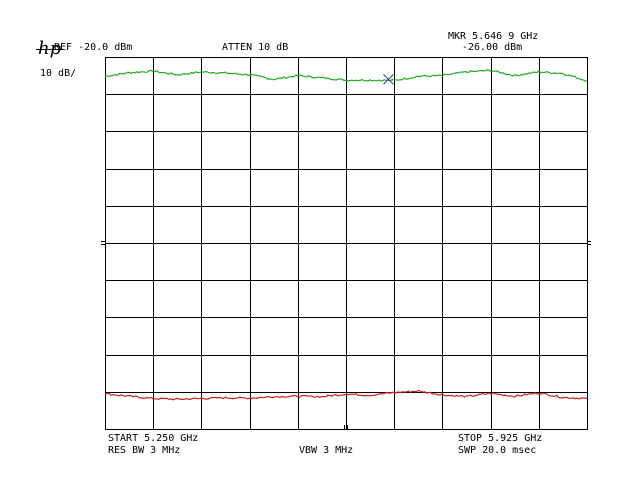 The image size is (640, 480). What do you see at coordinates (93, 47) in the screenshot?
I see `reference-level: REF -20.0 dBm` at bounding box center [93, 47].